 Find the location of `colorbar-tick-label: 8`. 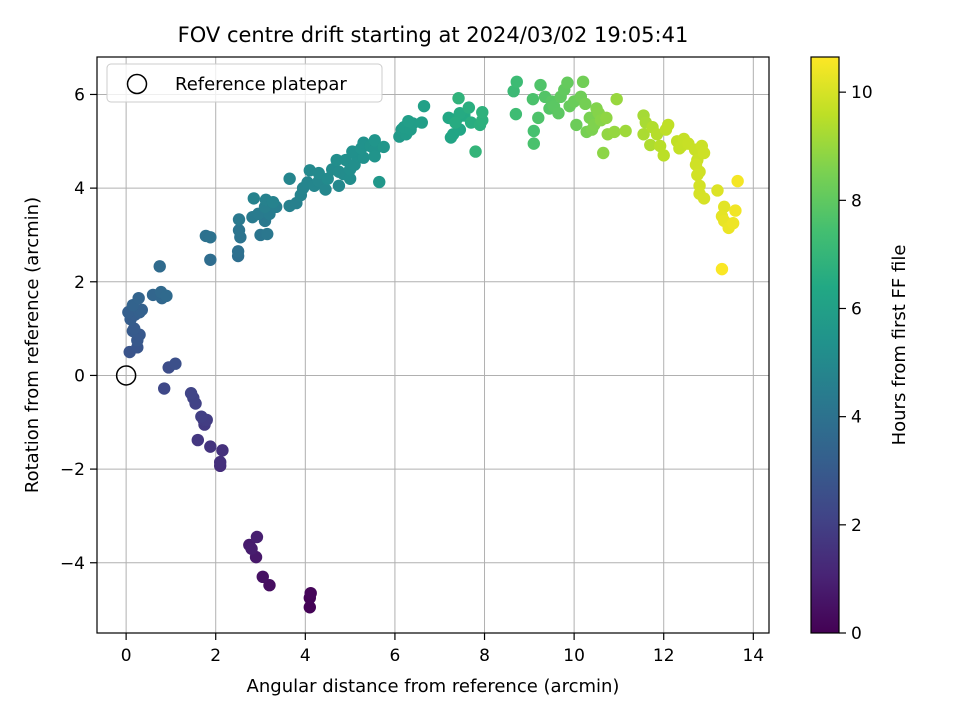

colorbar-tick-label: 8 is located at coordinates (856, 201).